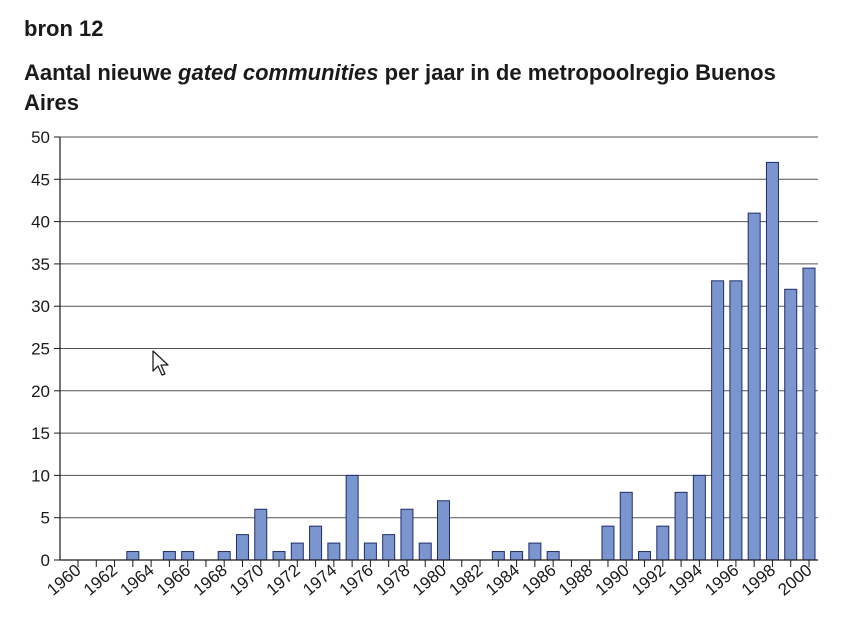  Describe the element at coordinates (278, 72) in the screenshot. I see `title-part-emphasis: gated communities` at that location.